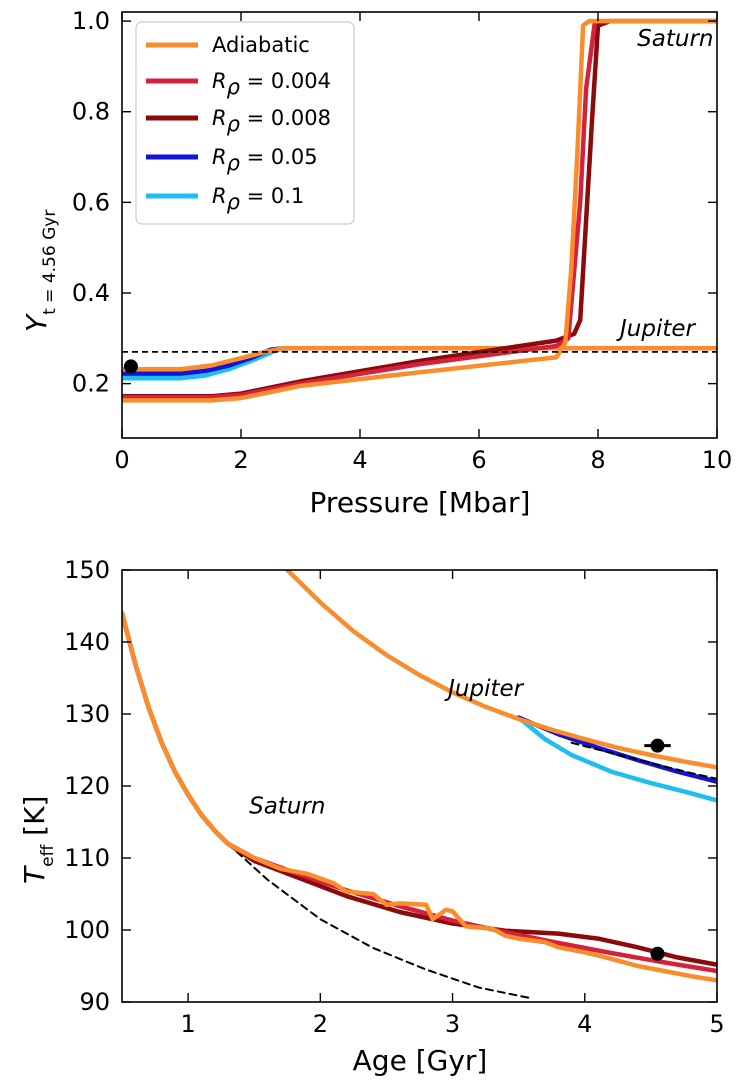  Describe the element at coordinates (187, 1024) in the screenshot. I see `bottom-x-tick-label-0: 1` at that location.